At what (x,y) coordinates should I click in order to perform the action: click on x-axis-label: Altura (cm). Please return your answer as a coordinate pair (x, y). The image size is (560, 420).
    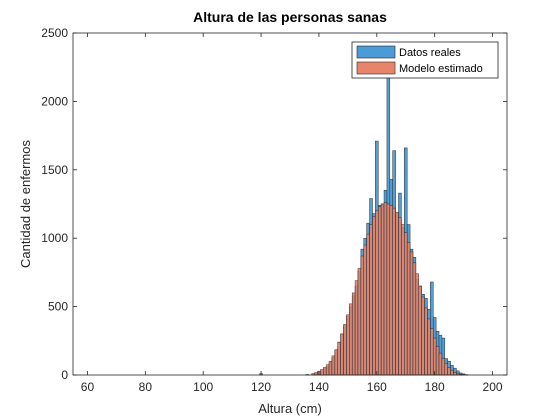
    Looking at the image, I should click on (290, 408).